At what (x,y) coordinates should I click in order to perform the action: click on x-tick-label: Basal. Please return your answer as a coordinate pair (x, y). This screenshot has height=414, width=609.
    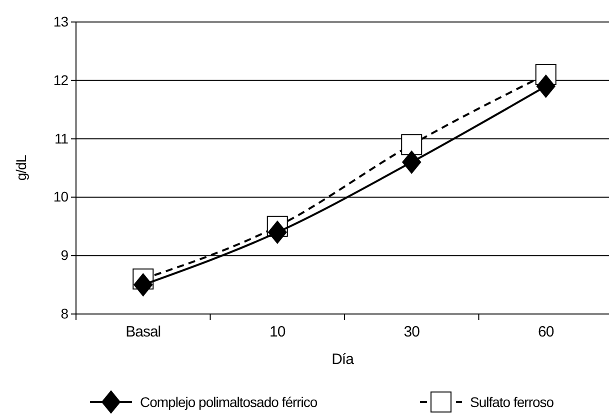
    Looking at the image, I should click on (143, 332).